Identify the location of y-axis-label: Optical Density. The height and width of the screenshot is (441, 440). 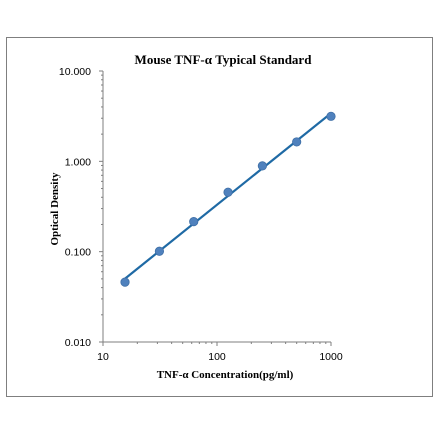
(55, 209).